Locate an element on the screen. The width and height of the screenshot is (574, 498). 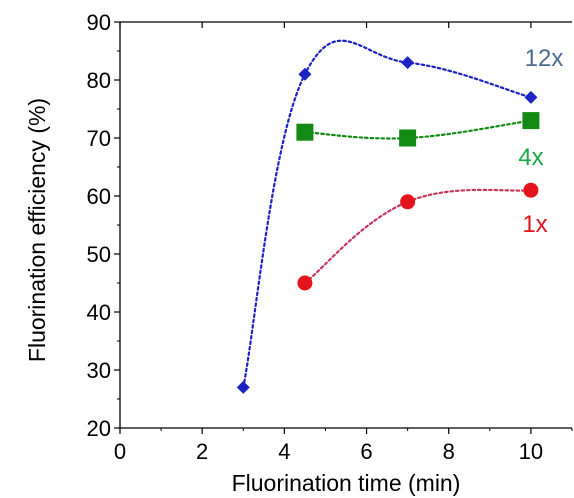
series-line-4x is located at coordinates (418, 129).